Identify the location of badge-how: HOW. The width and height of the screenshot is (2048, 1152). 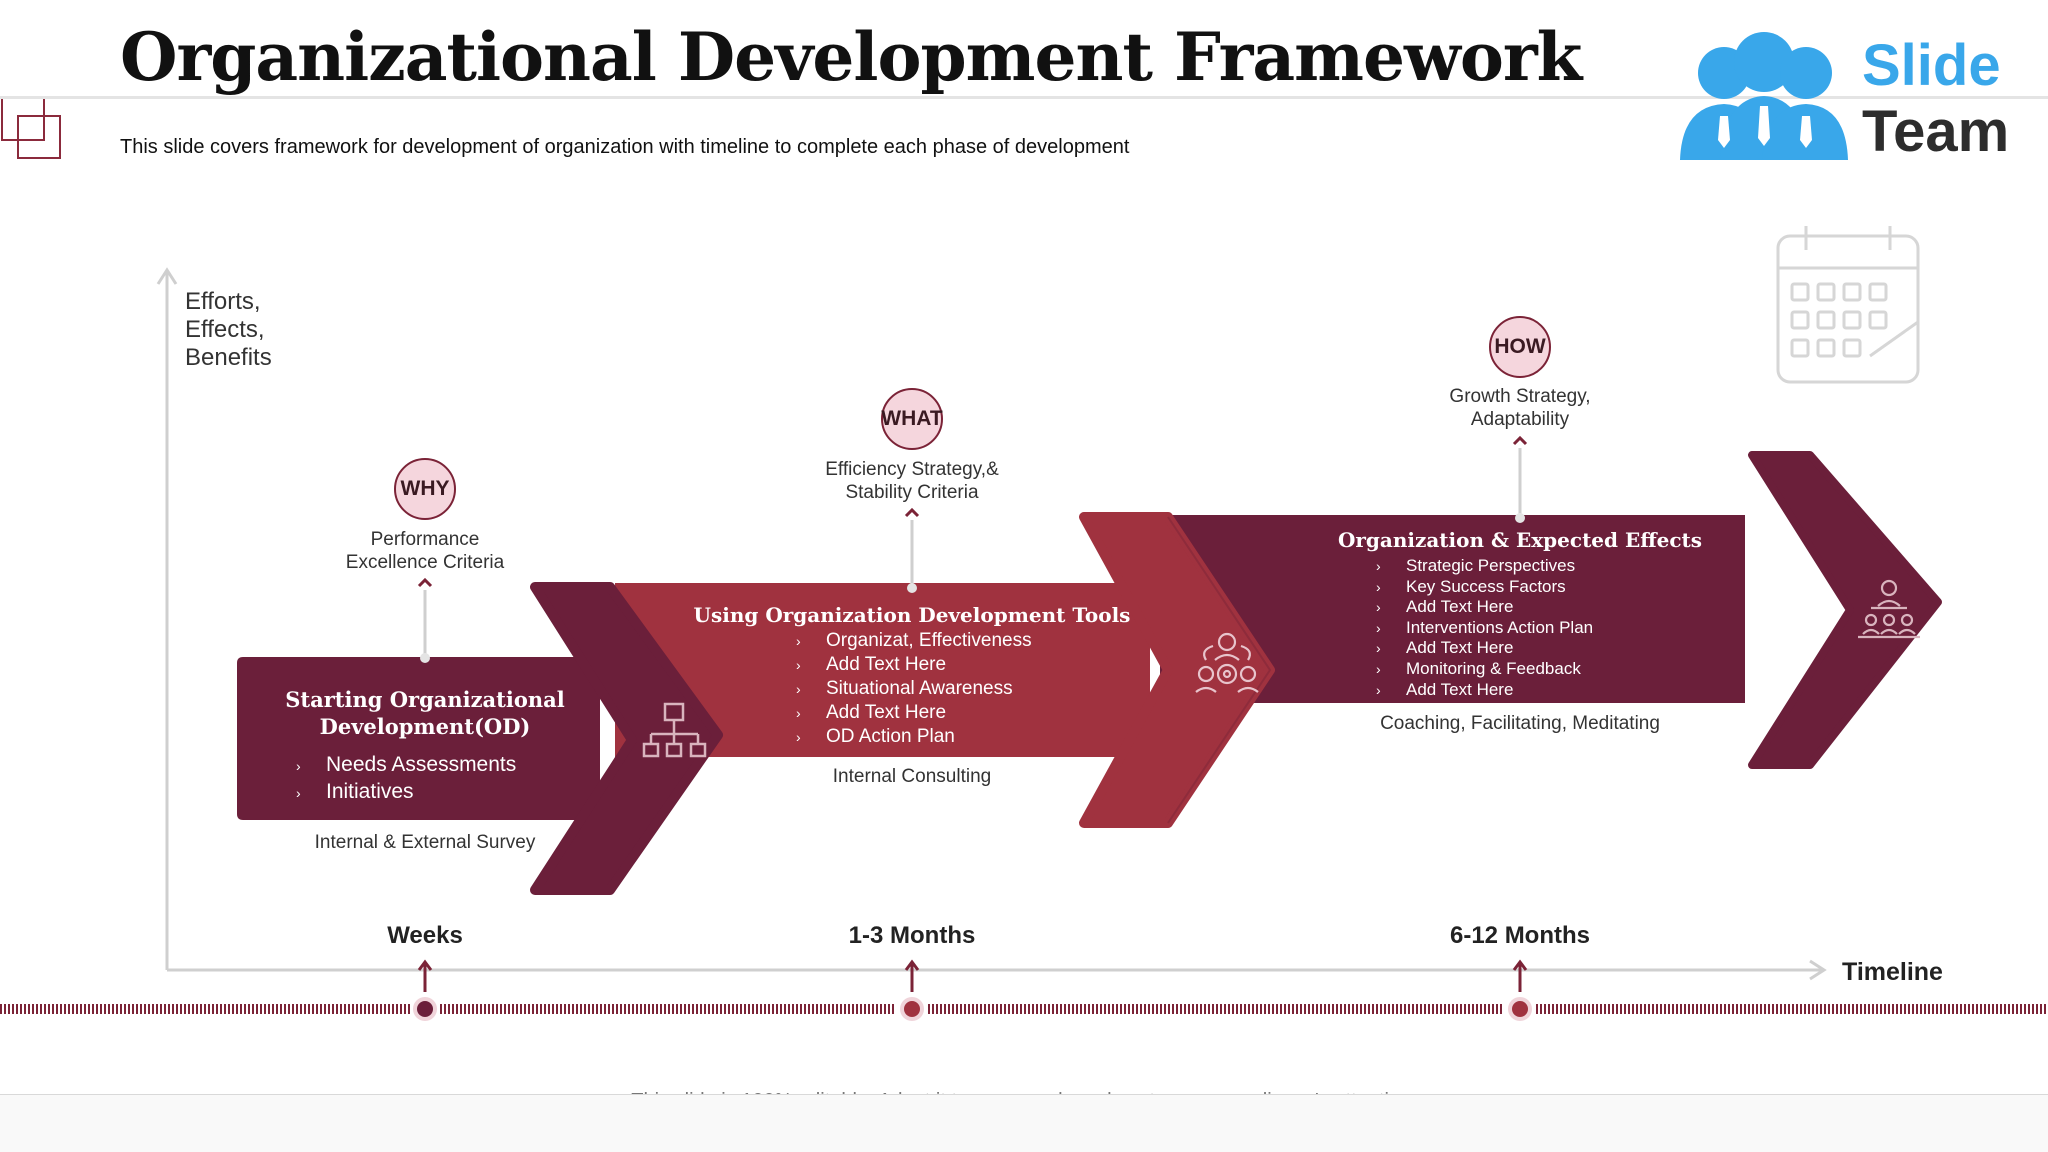
(1520, 347).